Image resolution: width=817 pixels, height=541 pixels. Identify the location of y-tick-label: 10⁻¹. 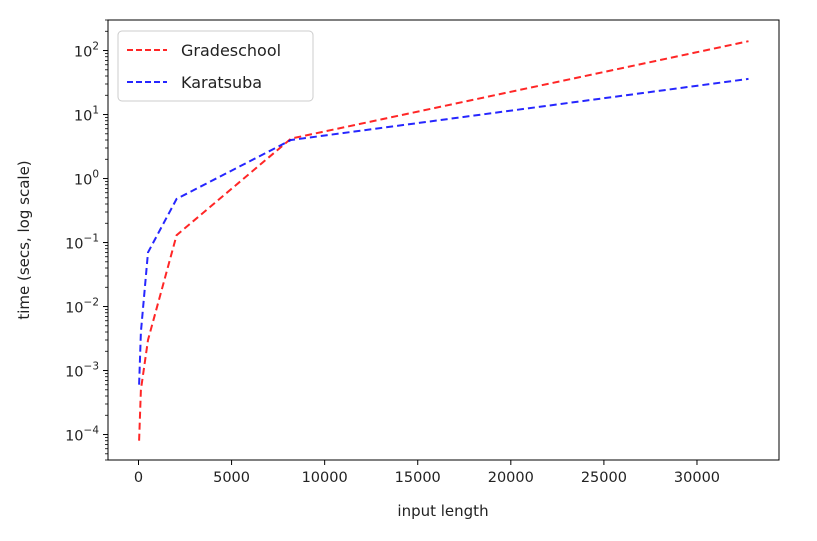
(82, 243).